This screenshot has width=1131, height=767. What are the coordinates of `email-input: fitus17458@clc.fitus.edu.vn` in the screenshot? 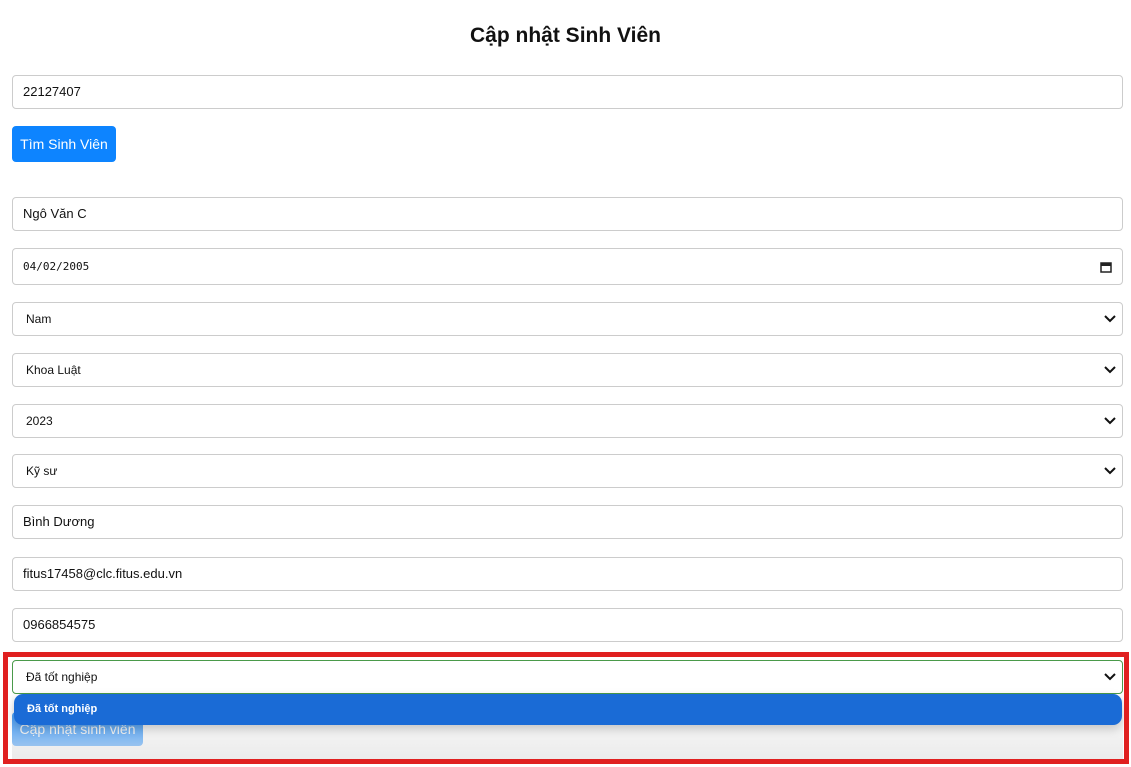 It's located at (567, 574).